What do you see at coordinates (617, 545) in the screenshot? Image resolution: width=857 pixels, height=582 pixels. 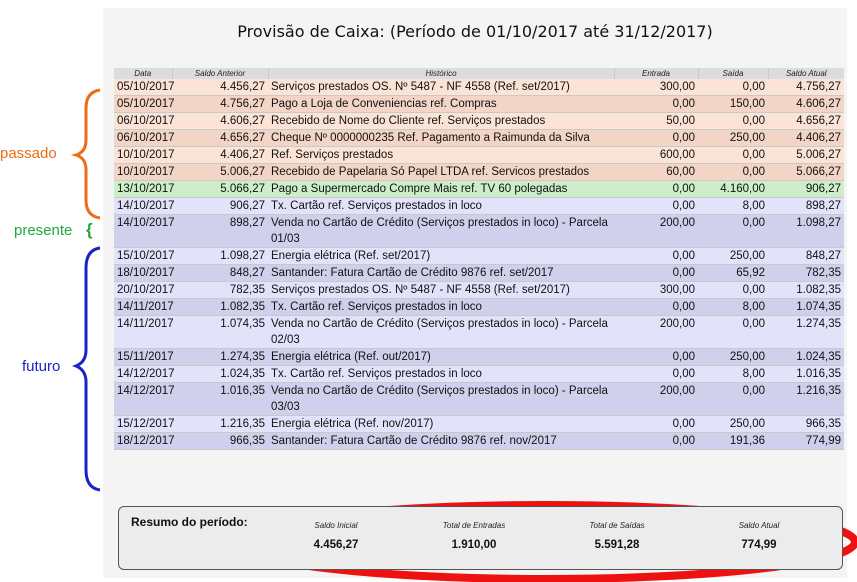 I see `summary-total-saidas-value: 5.591,28` at bounding box center [617, 545].